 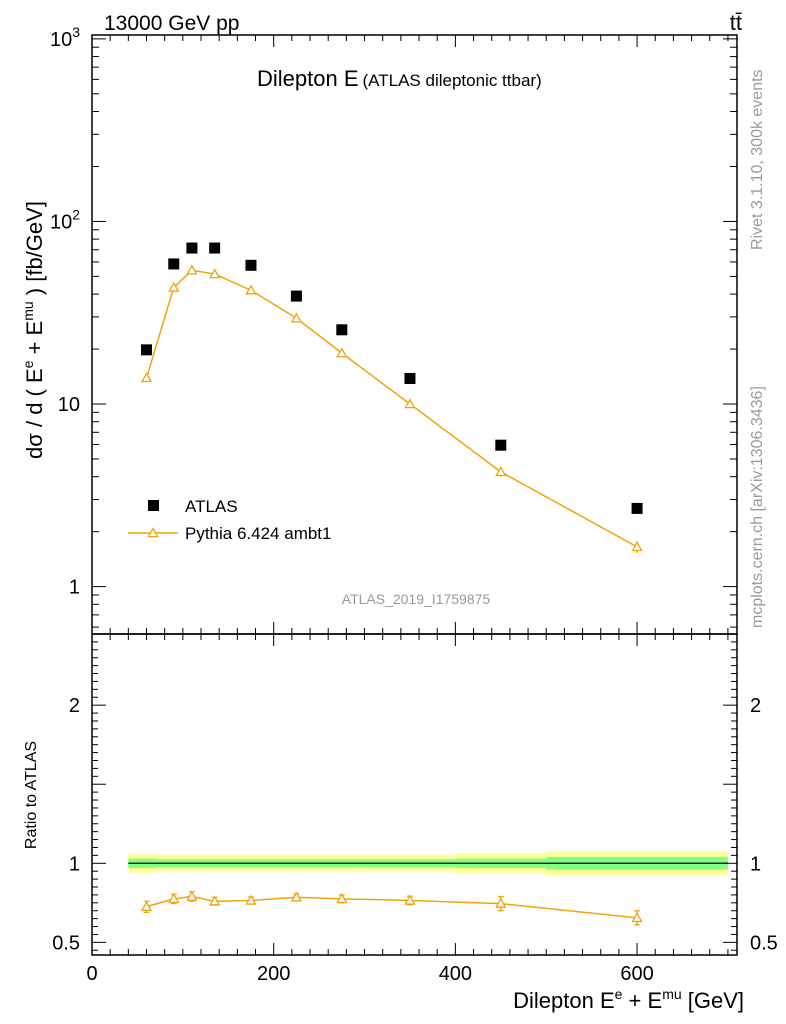 What do you see at coordinates (33, 330) in the screenshot?
I see `upper-y-axis-label: dσ / d ( Ee + Emu ) [fb/GeV]` at bounding box center [33, 330].